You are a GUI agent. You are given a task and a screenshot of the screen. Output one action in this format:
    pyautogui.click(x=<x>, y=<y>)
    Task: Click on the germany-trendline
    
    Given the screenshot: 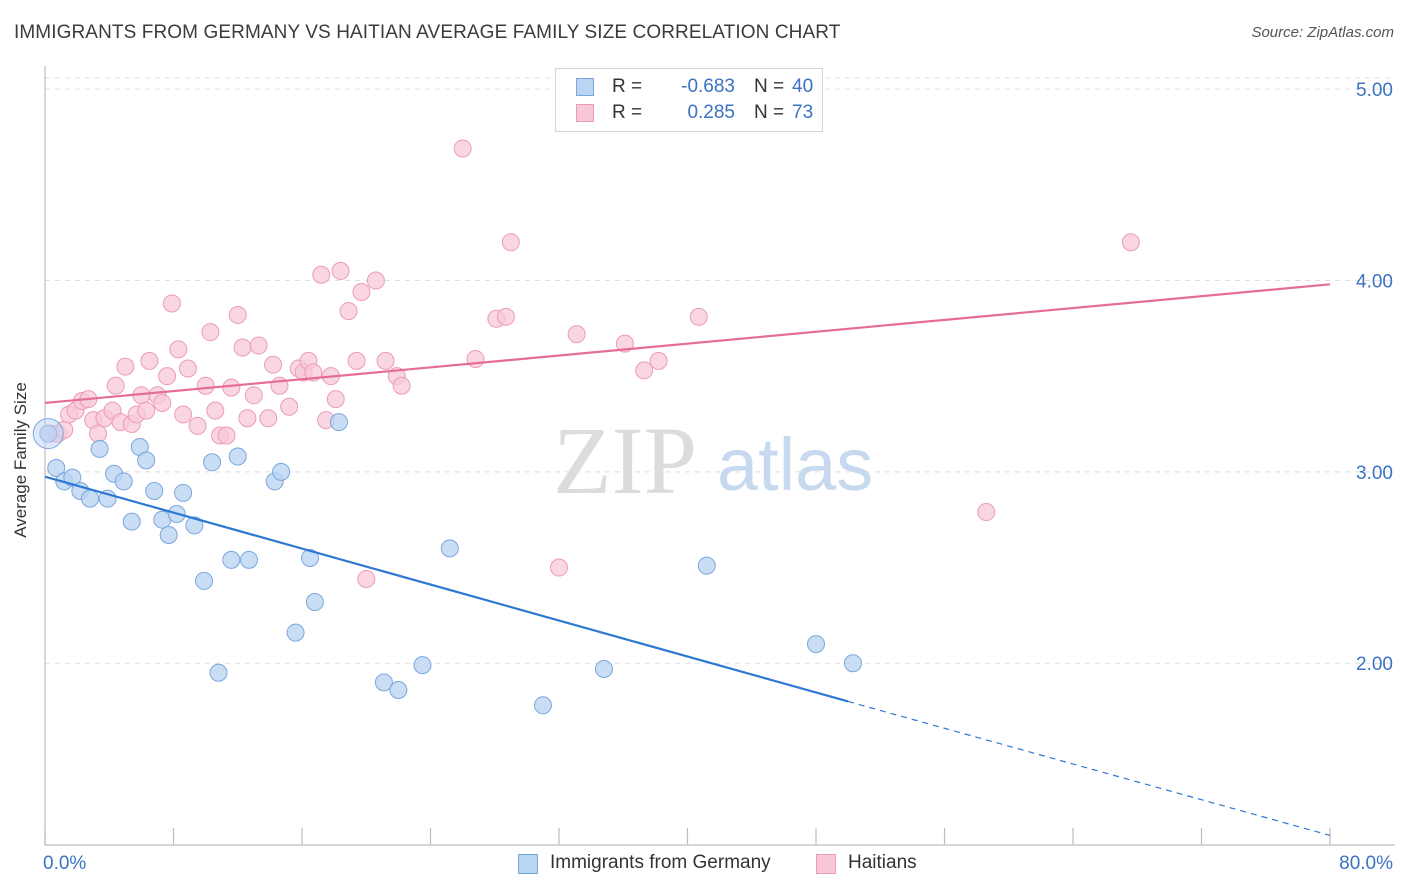 What is the action you would take?
    pyautogui.click(x=446, y=589)
    